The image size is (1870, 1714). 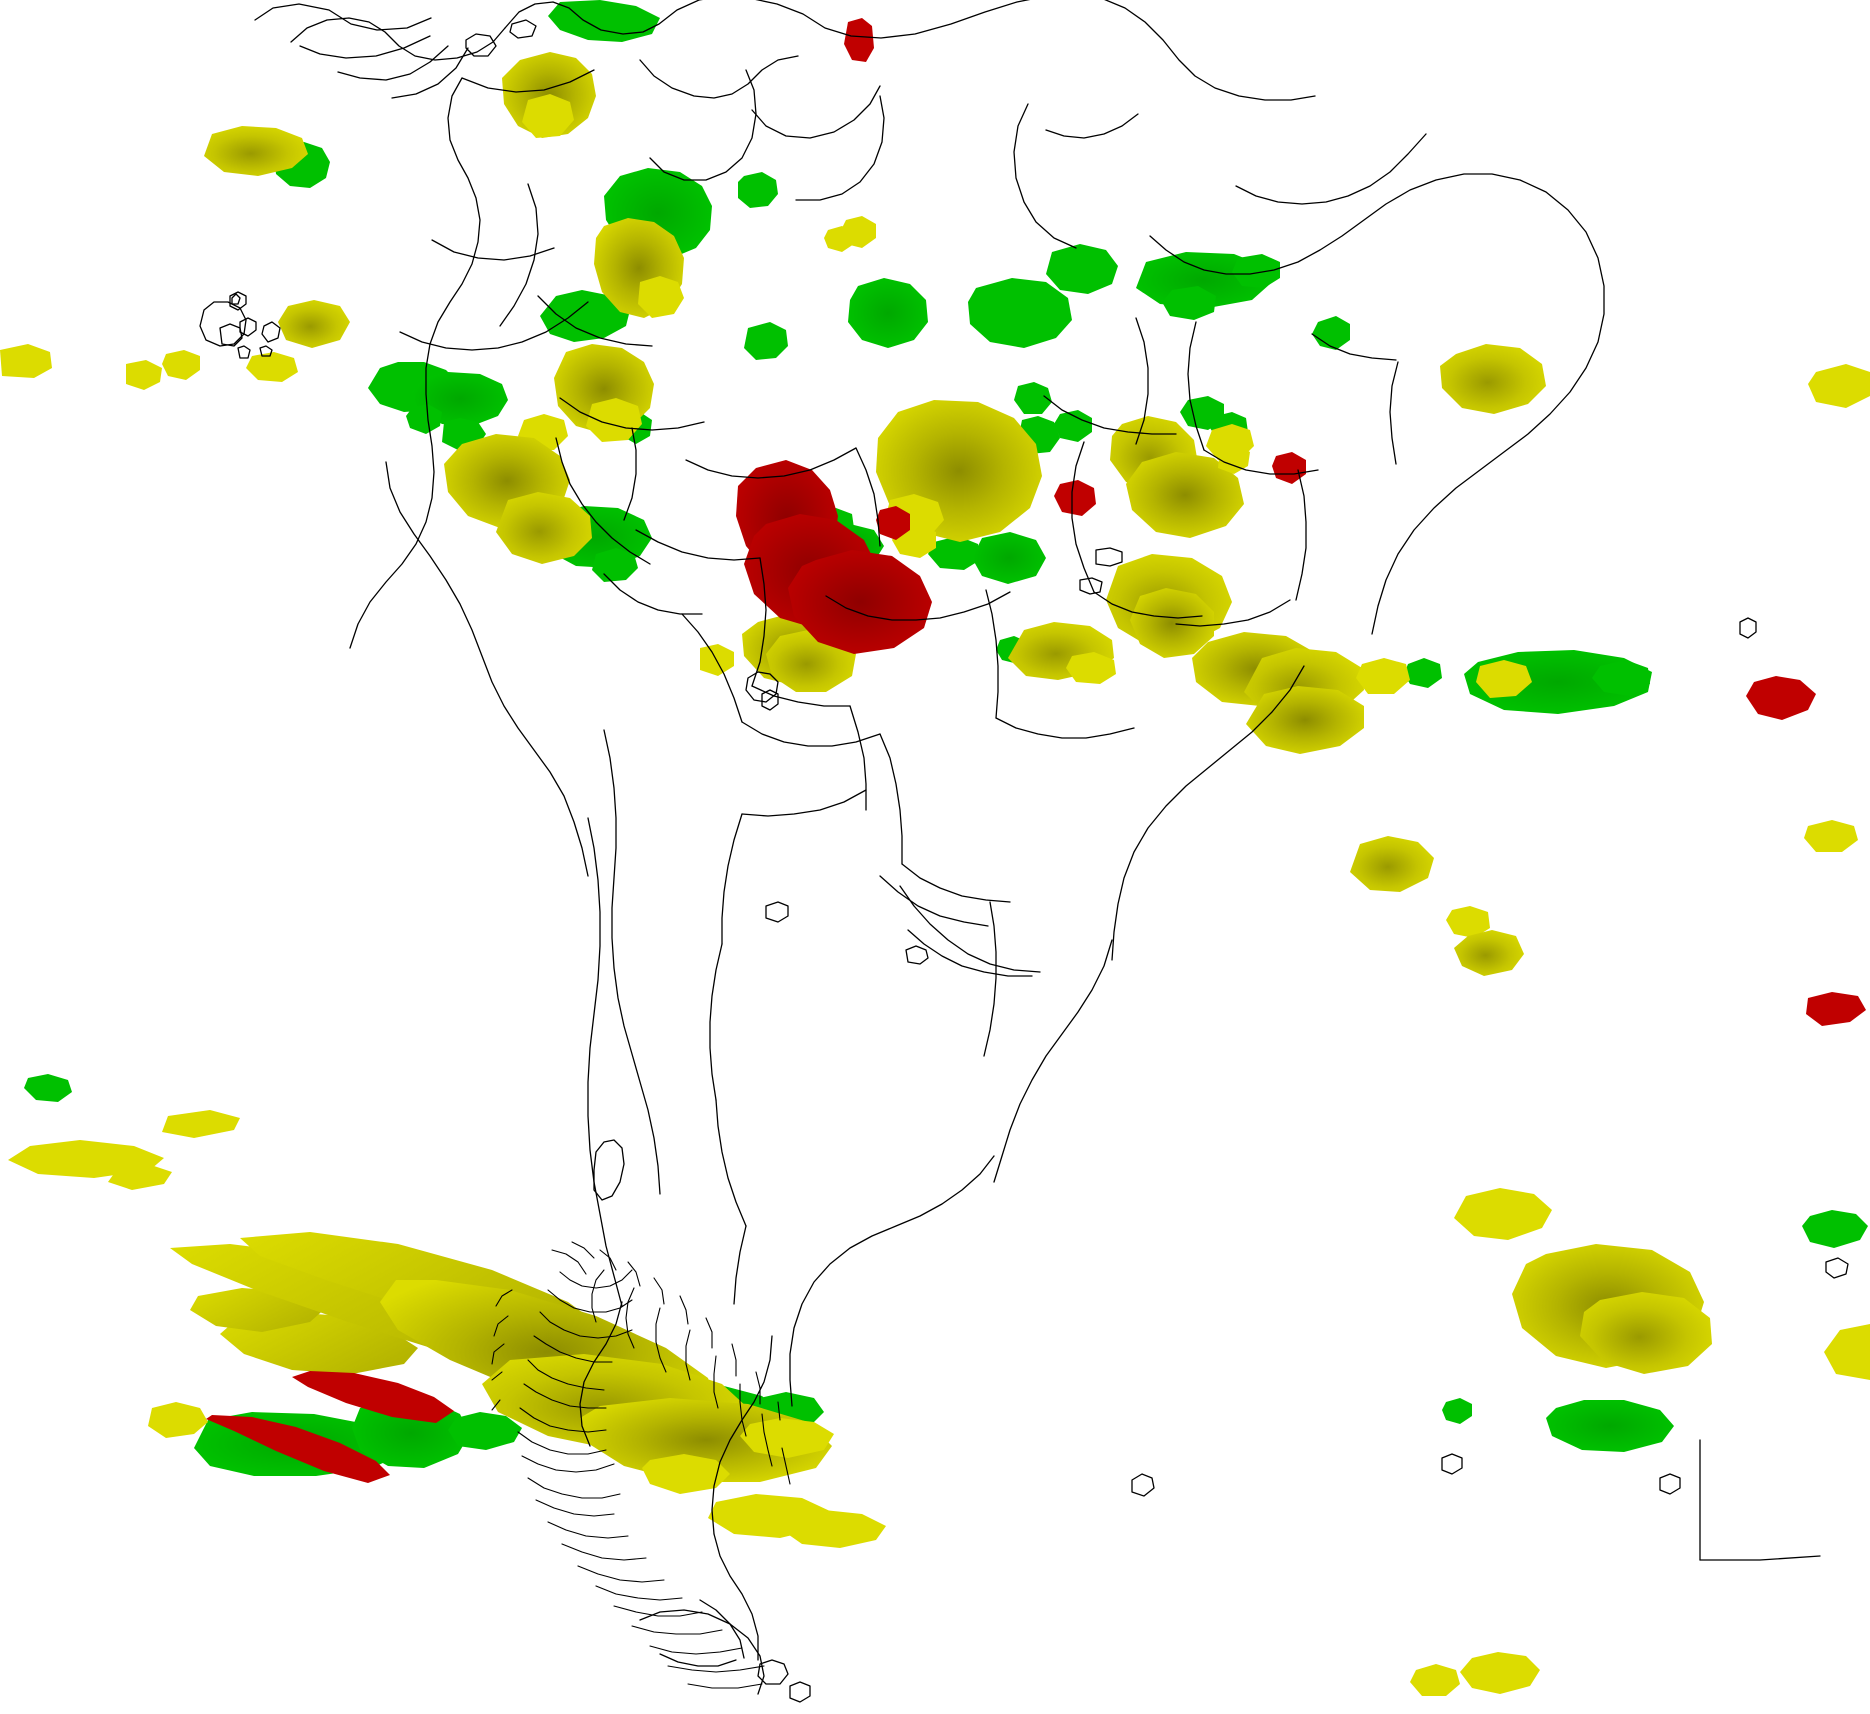 I want to click on coastline-brazil-southeast, so click(x=1208, y=813).